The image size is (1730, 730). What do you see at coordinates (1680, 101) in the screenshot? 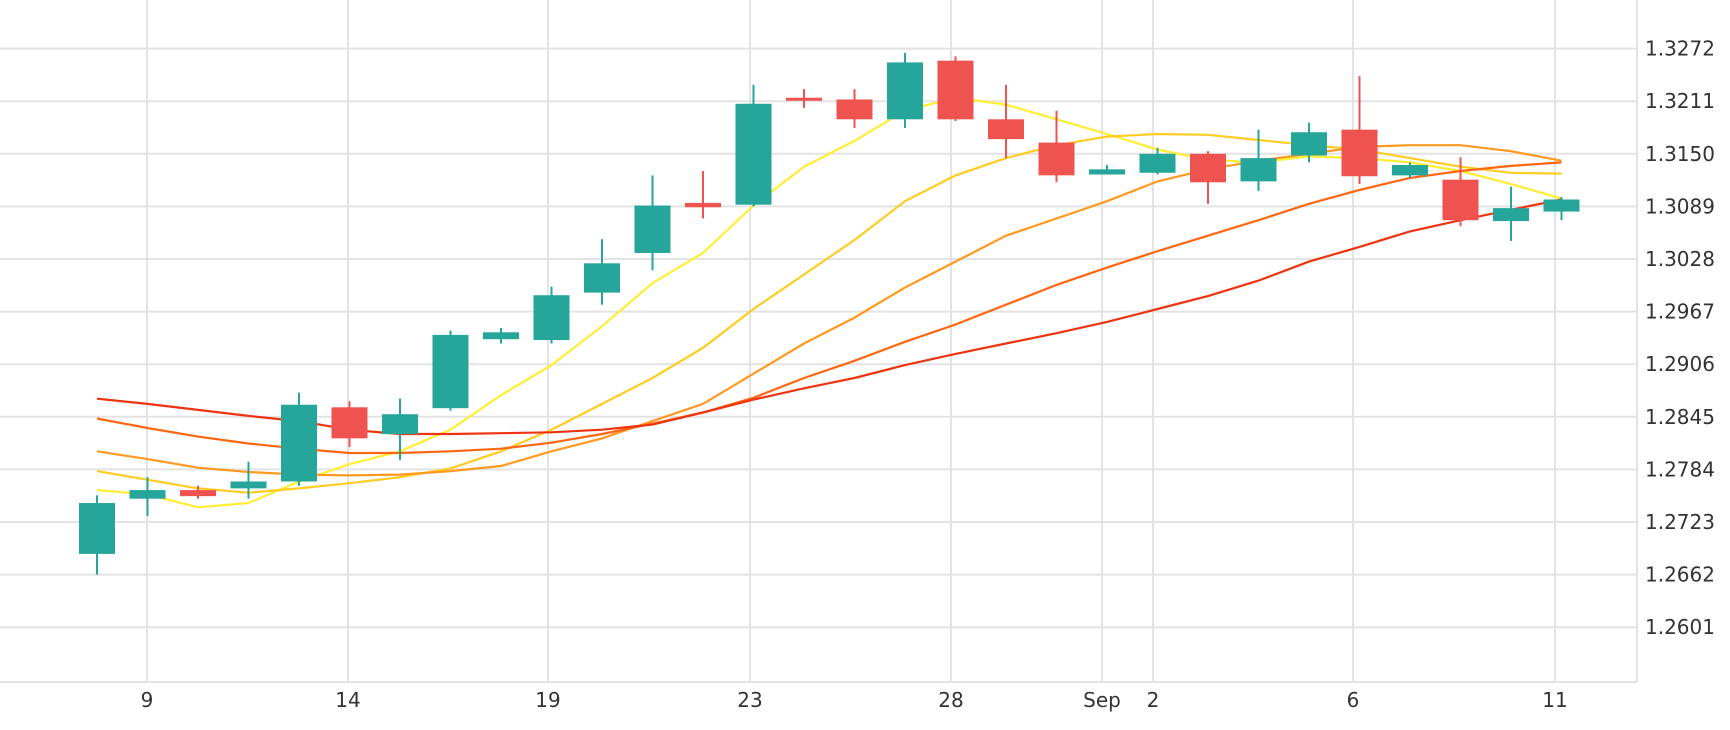
I see `y-tick-label: 1.3211` at bounding box center [1680, 101].